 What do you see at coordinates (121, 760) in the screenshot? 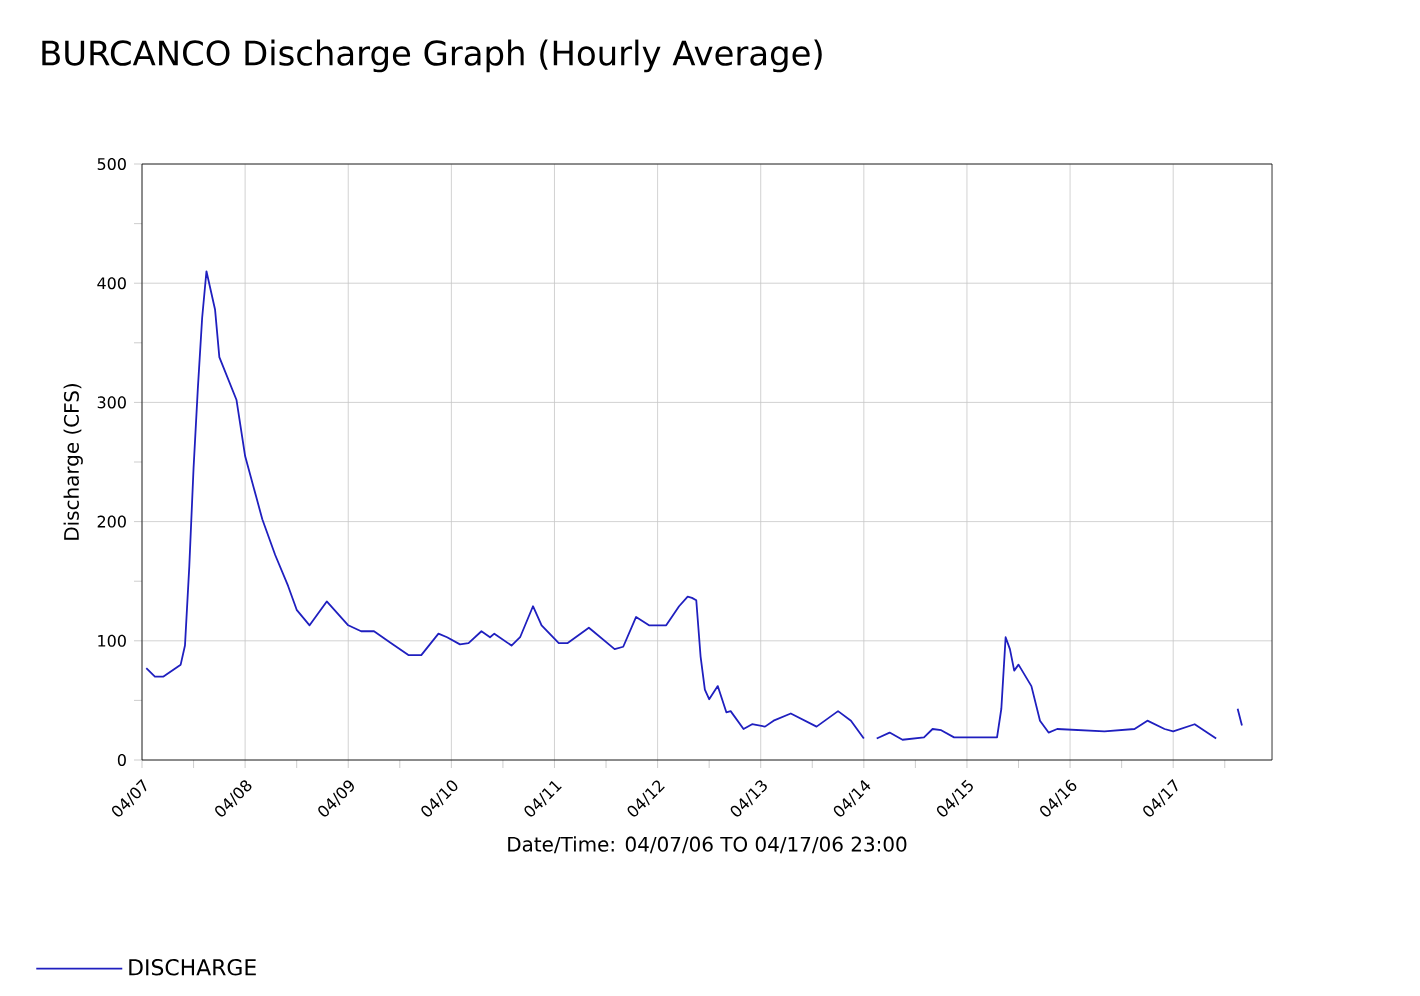
I see `y-tick-label: 0` at bounding box center [121, 760].